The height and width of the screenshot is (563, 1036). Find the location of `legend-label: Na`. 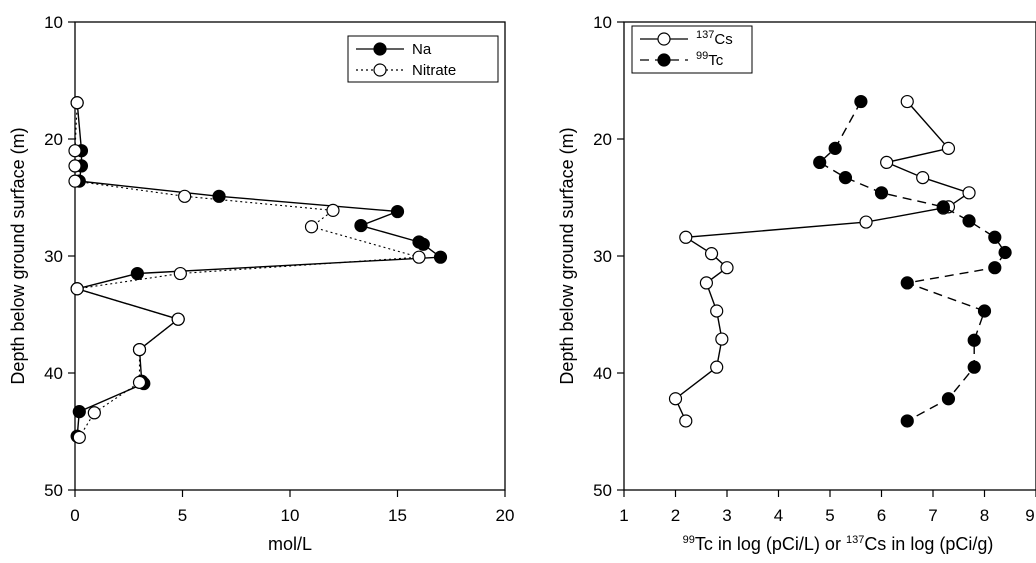

legend-label: Na is located at coordinates (422, 49).